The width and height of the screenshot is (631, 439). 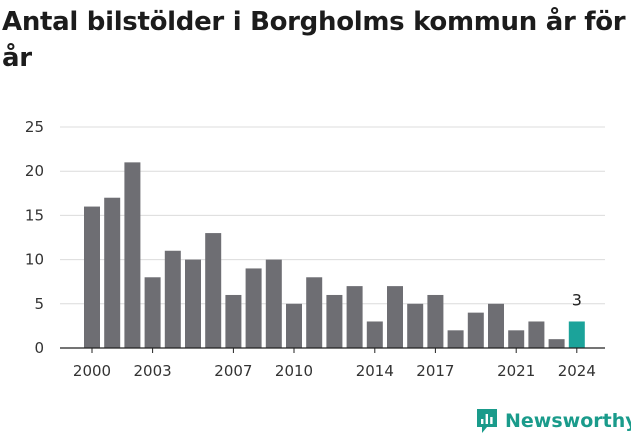 What do you see at coordinates (395, 317) in the screenshot?
I see `bar-2015` at bounding box center [395, 317].